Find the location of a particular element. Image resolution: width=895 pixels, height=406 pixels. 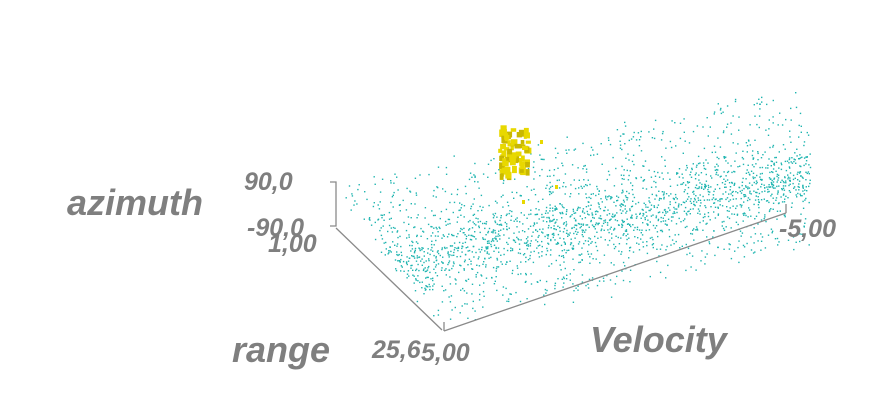

range-axis-title: range is located at coordinates (281, 349).